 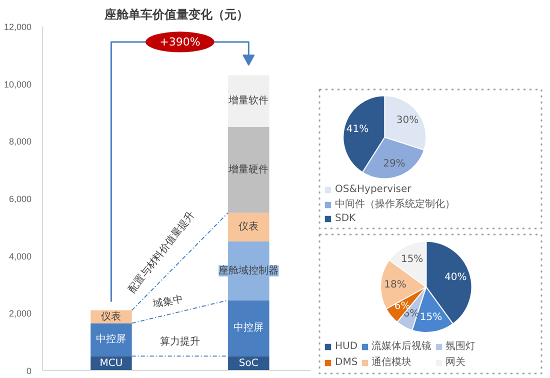 I want to click on annotation: +390%, so click(x=180, y=41).